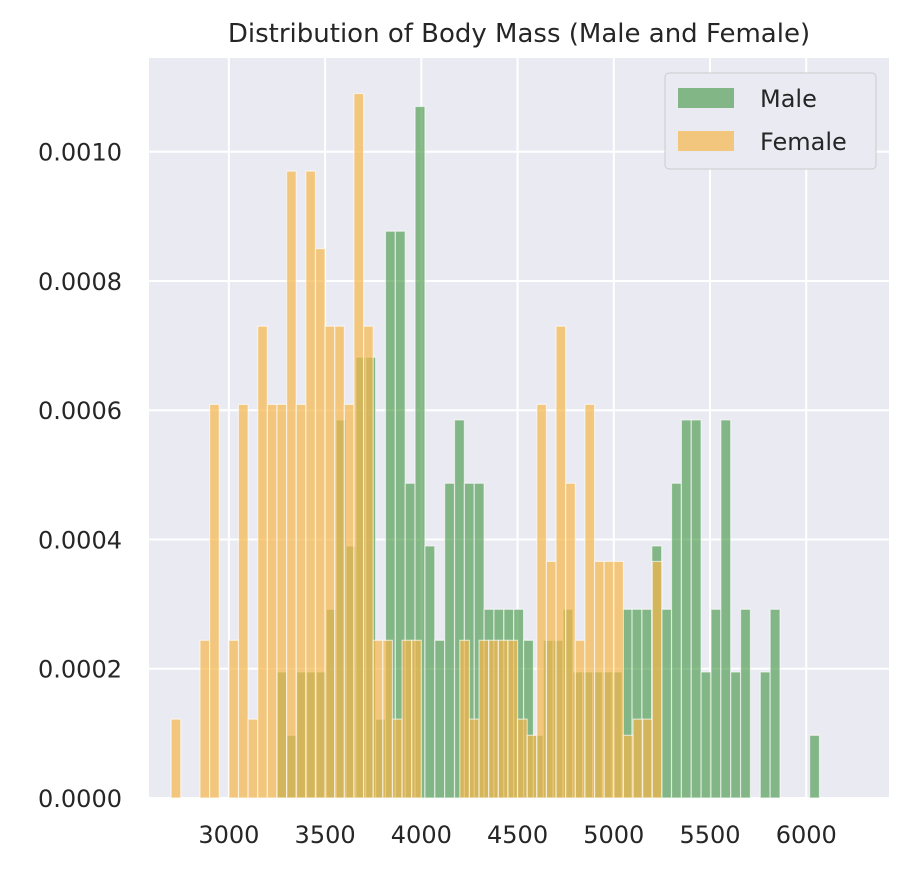  I want to click on y-tick-label: 0.0008, so click(80, 282).